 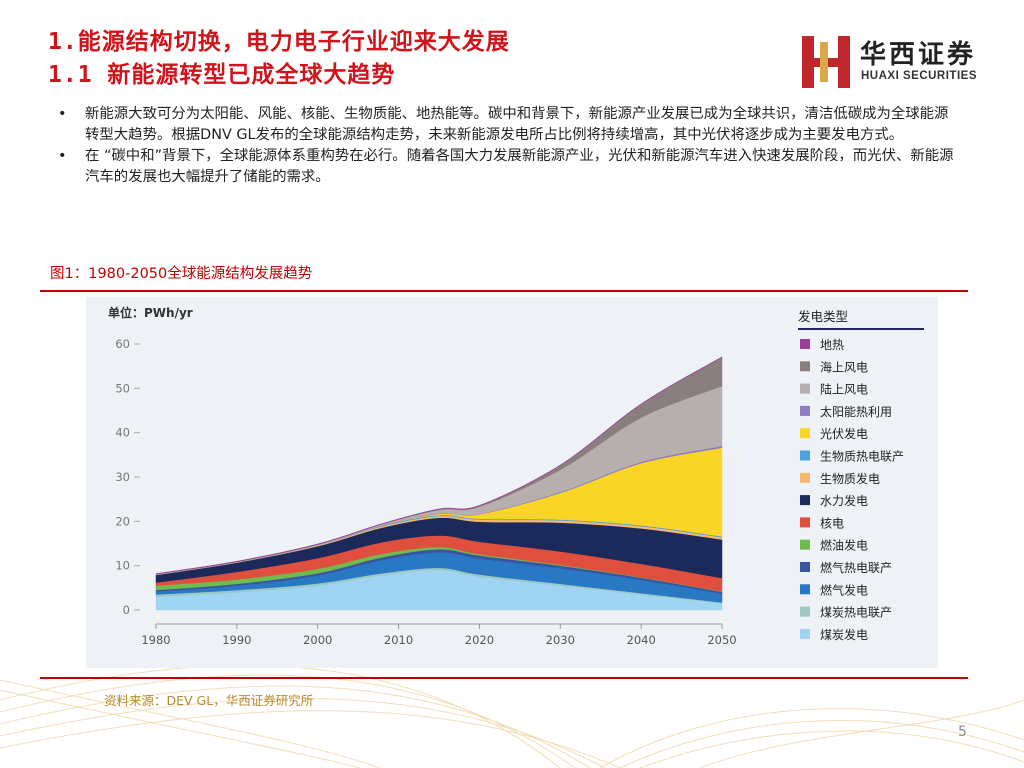 I want to click on y-tick-label: 40, so click(x=122, y=433).